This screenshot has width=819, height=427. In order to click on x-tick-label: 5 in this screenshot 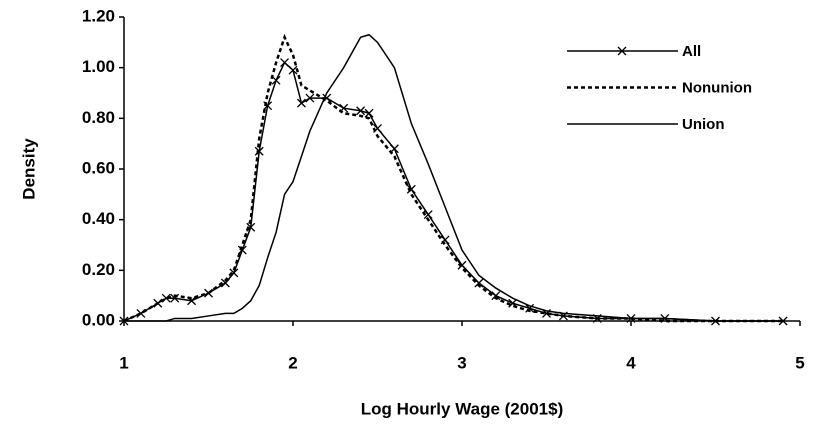, I will do `click(799, 362)`.